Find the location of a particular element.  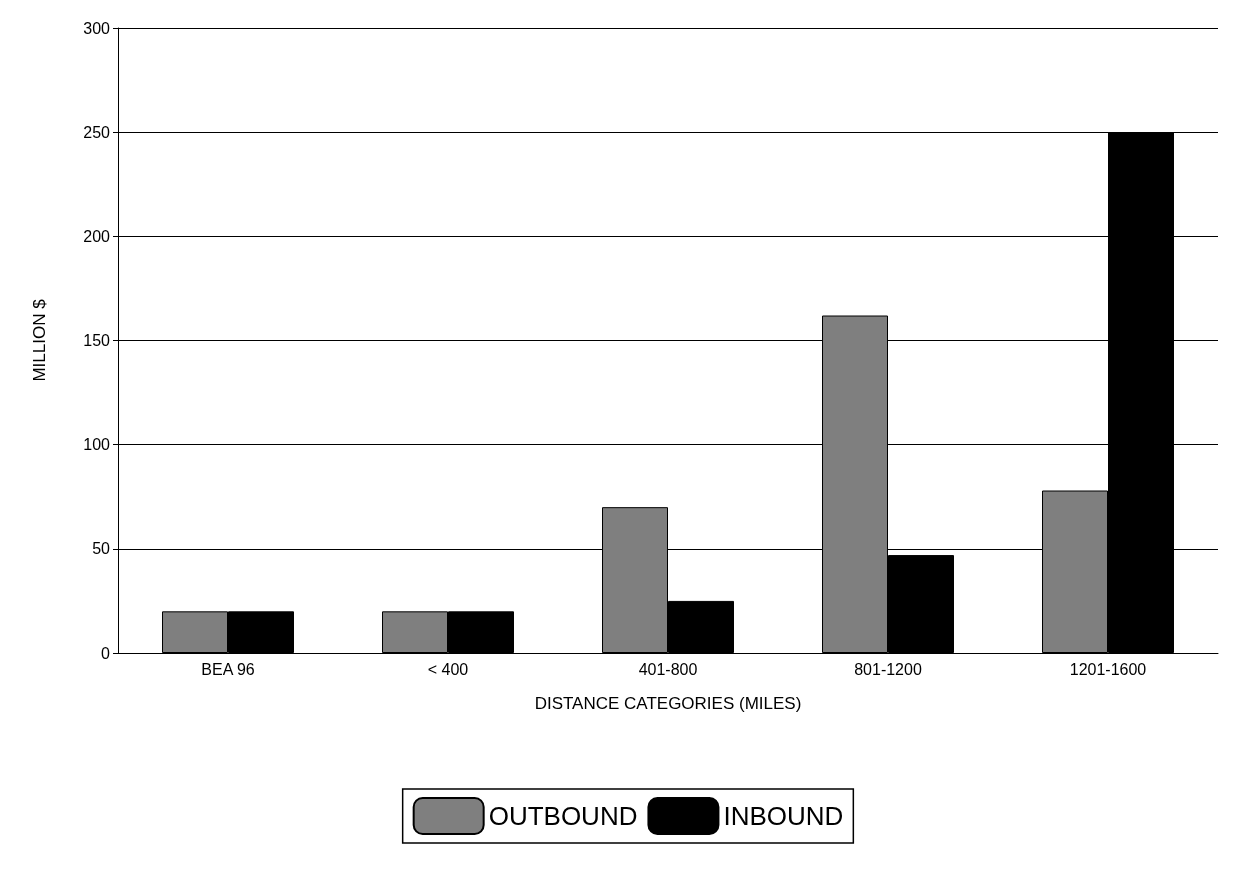

y-tick-label: 250 is located at coordinates (97, 132).